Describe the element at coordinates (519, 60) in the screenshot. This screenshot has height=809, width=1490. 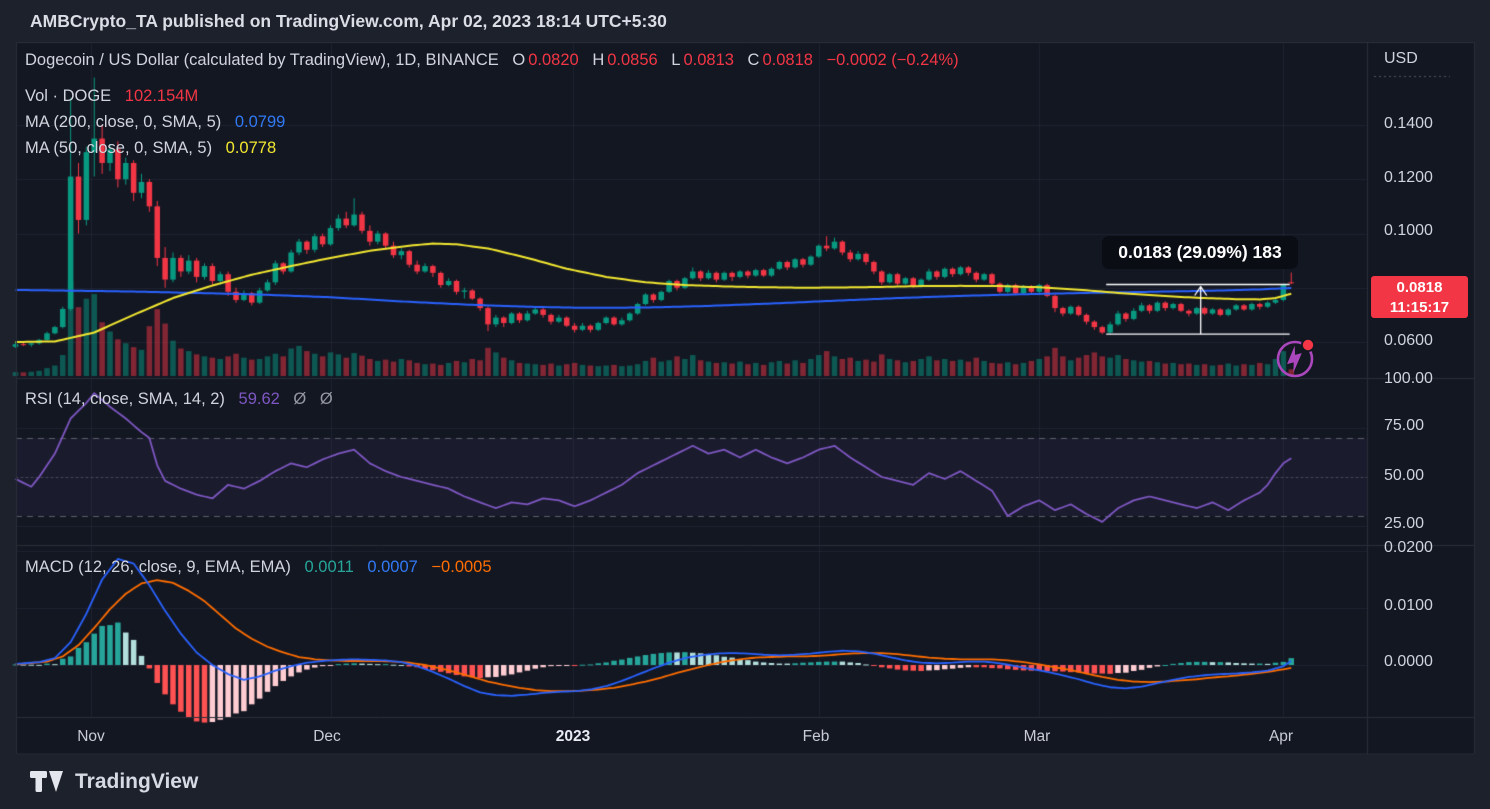
I see `open-label: O` at that location.